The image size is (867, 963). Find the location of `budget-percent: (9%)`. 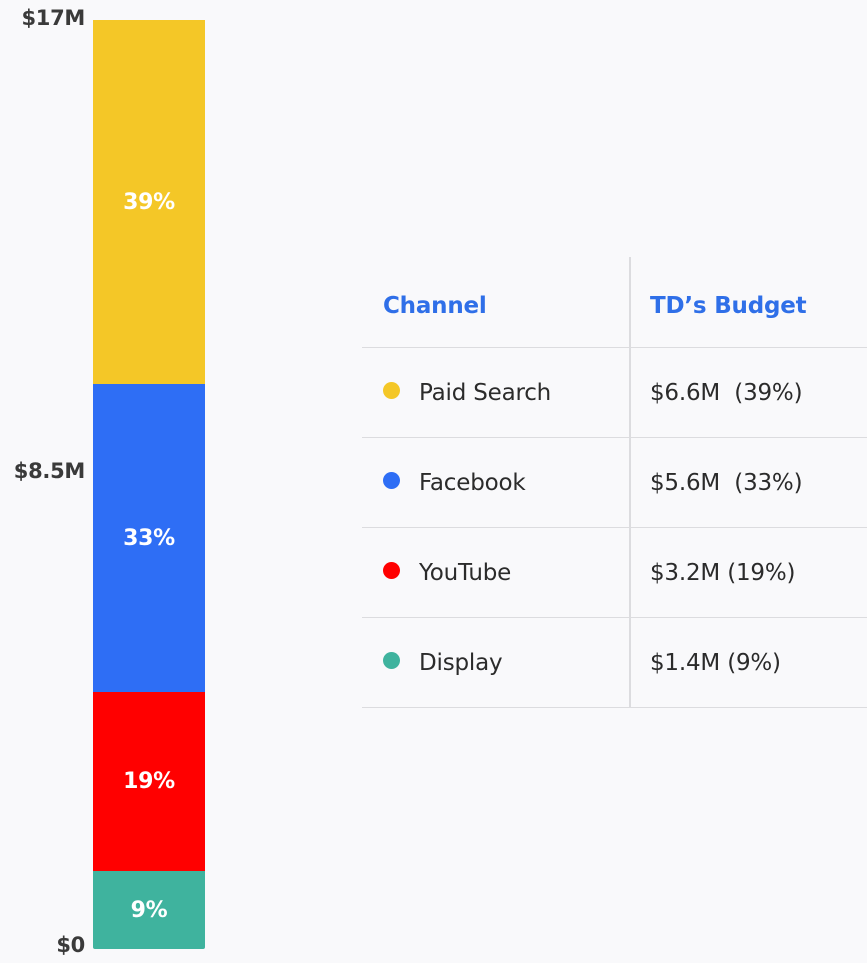

budget-percent: (9%) is located at coordinates (754, 662).